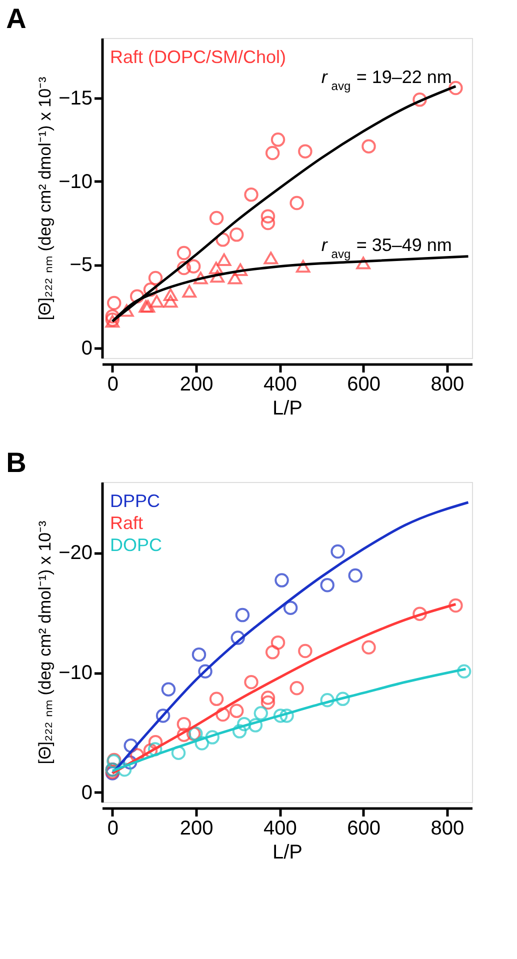  I want to click on text: Raft, so click(127, 523).